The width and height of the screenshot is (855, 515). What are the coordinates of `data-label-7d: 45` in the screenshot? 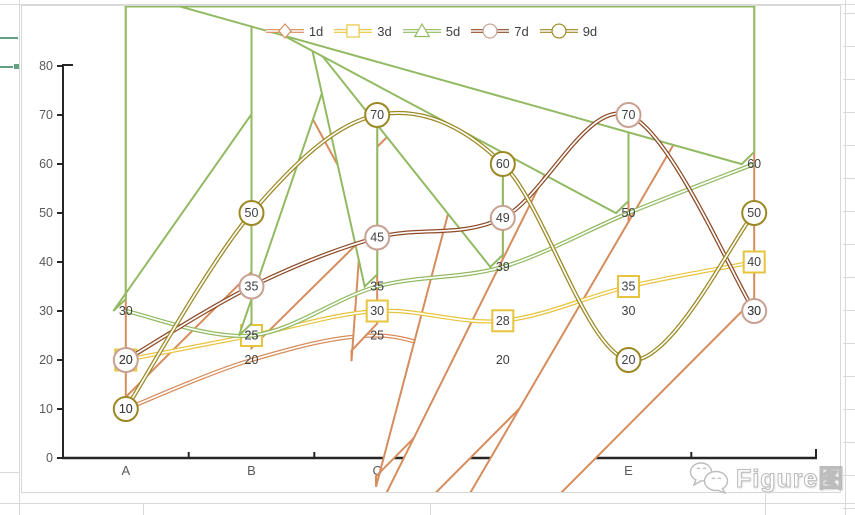 It's located at (377, 238).